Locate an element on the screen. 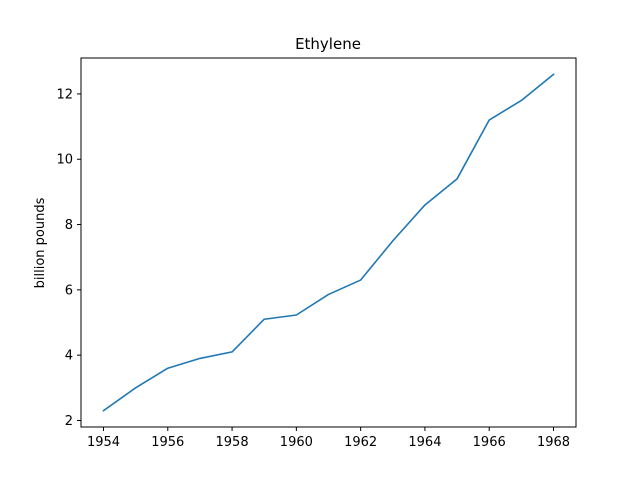  x-tick-label: 1966 is located at coordinates (489, 442).